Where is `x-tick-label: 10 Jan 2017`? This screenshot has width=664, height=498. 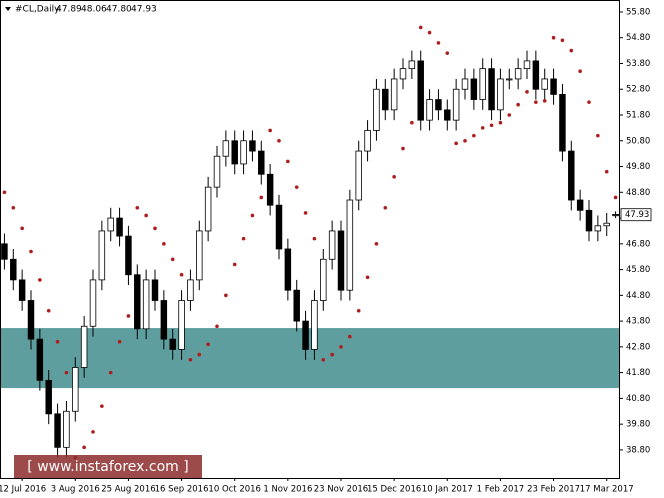
x-tick-label: 10 Jan 2017 is located at coordinates (447, 490).